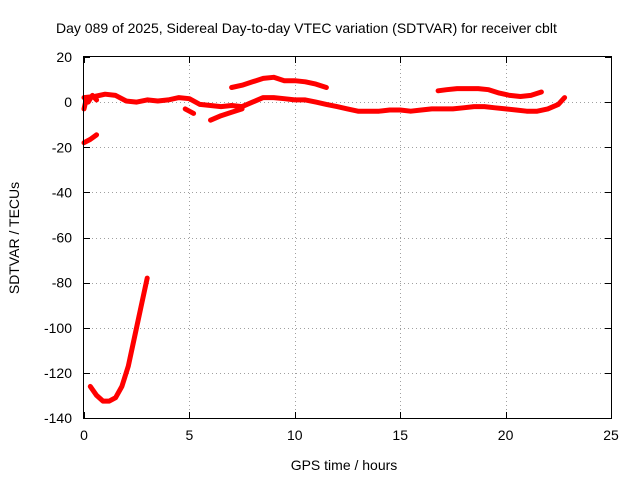  Describe the element at coordinates (62, 283) in the screenshot. I see `y-tick-label: -80` at that location.